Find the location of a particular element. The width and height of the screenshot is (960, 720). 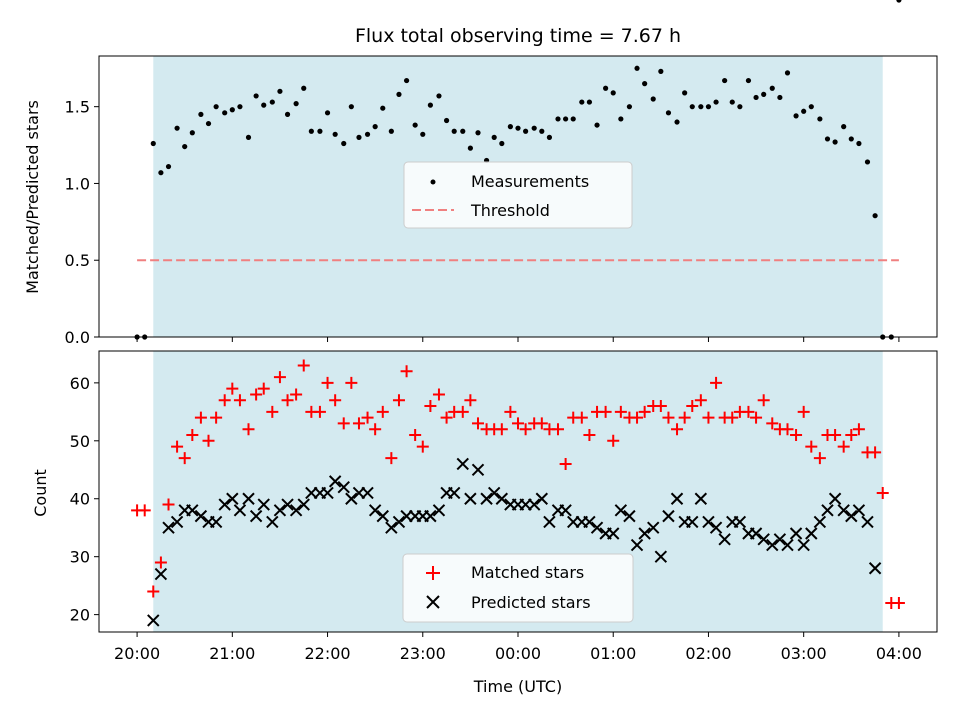

top-y-ticks: 0.0 0.5 1.0 1.5 is located at coordinates (82, 222).